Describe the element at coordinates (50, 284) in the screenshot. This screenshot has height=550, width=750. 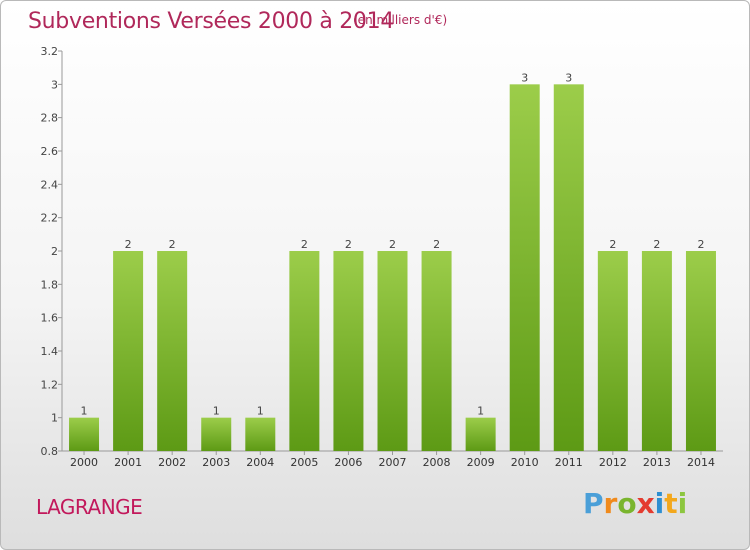
I see `y-tick-label: 1.8` at that location.